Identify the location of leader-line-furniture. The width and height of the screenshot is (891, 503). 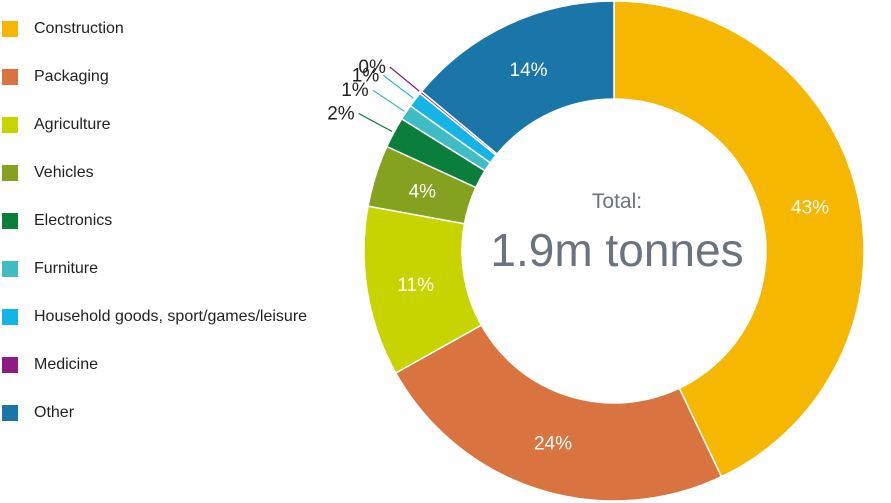
(388, 100).